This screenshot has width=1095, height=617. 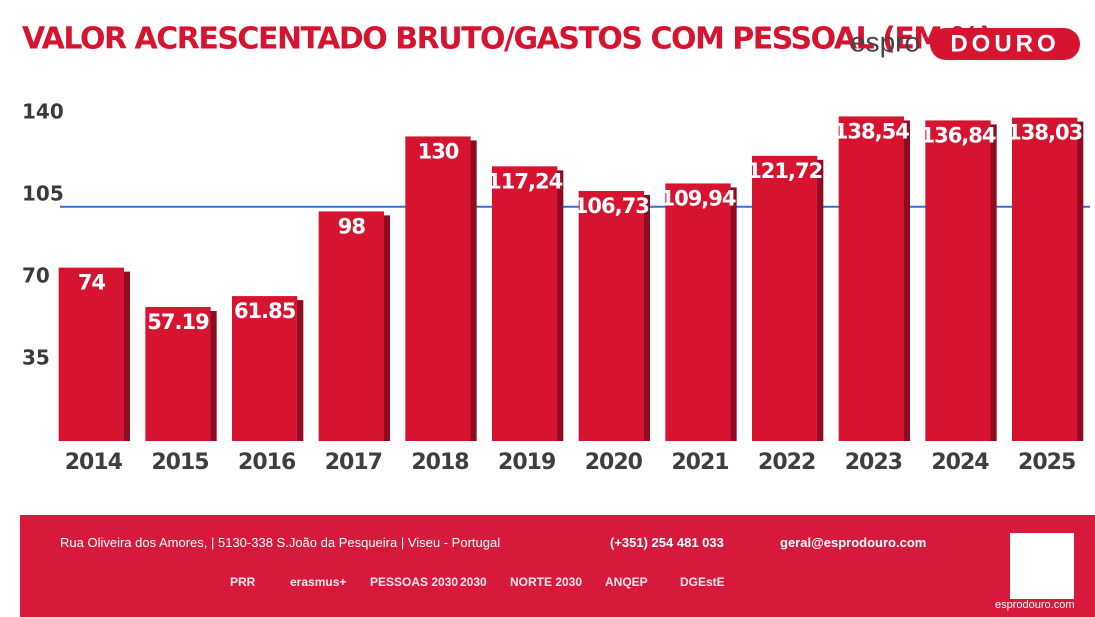 What do you see at coordinates (473, 582) in the screenshot?
I see `partner-logo: 2030` at bounding box center [473, 582].